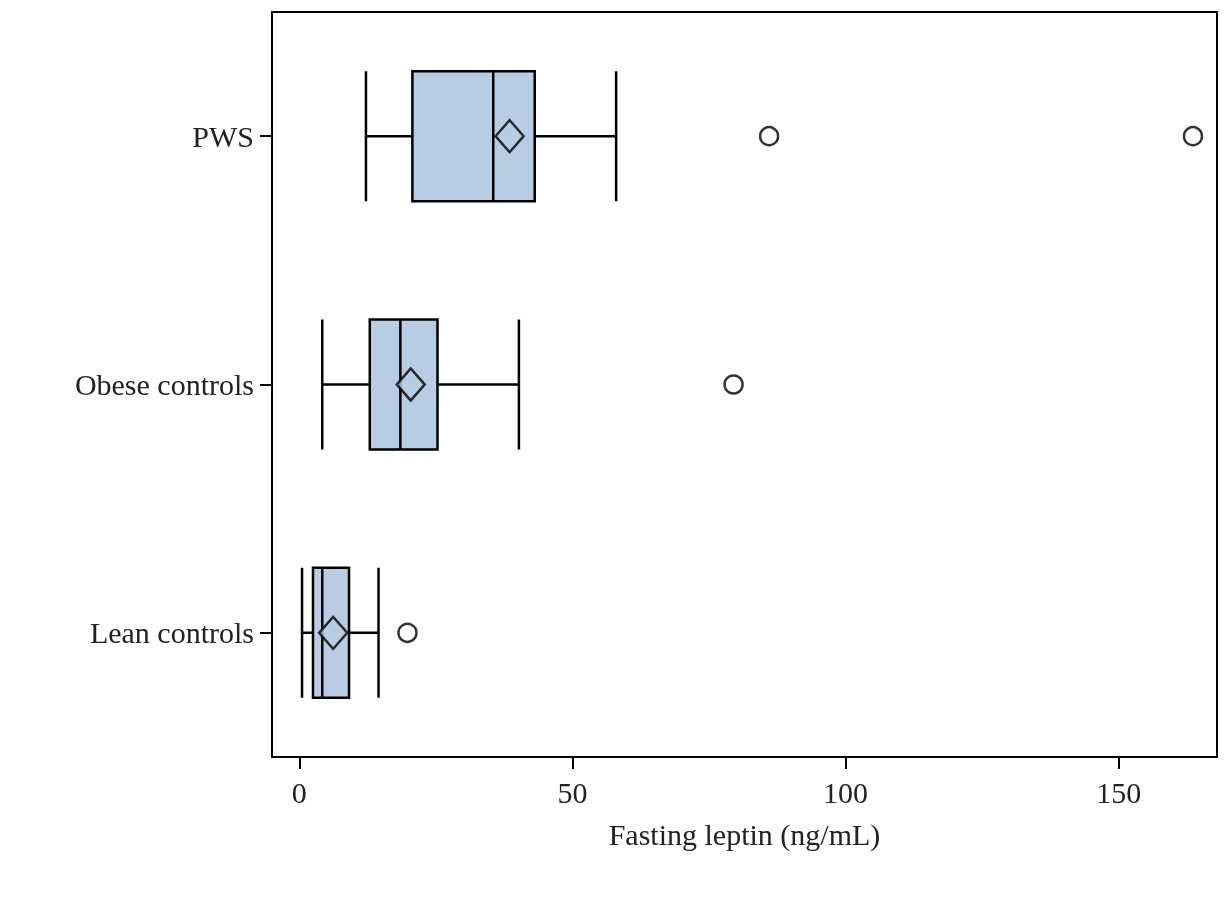 This screenshot has height=915, width=1229. I want to click on y-tick-label: PWS, so click(223, 136).